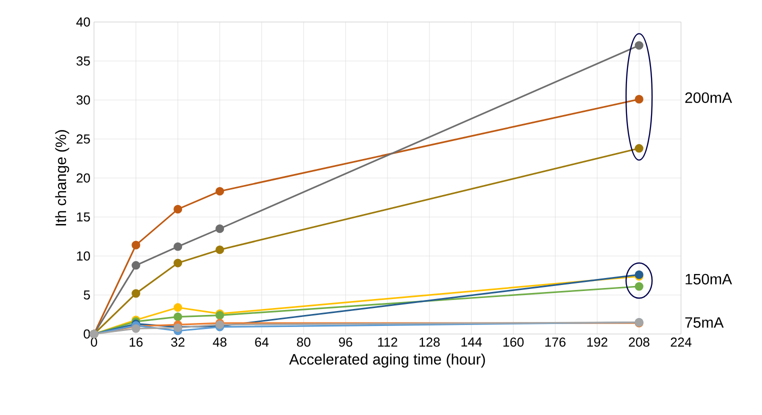 This screenshot has width=762, height=415. Describe the element at coordinates (262, 342) in the screenshot. I see `x-tick-label: 64` at that location.